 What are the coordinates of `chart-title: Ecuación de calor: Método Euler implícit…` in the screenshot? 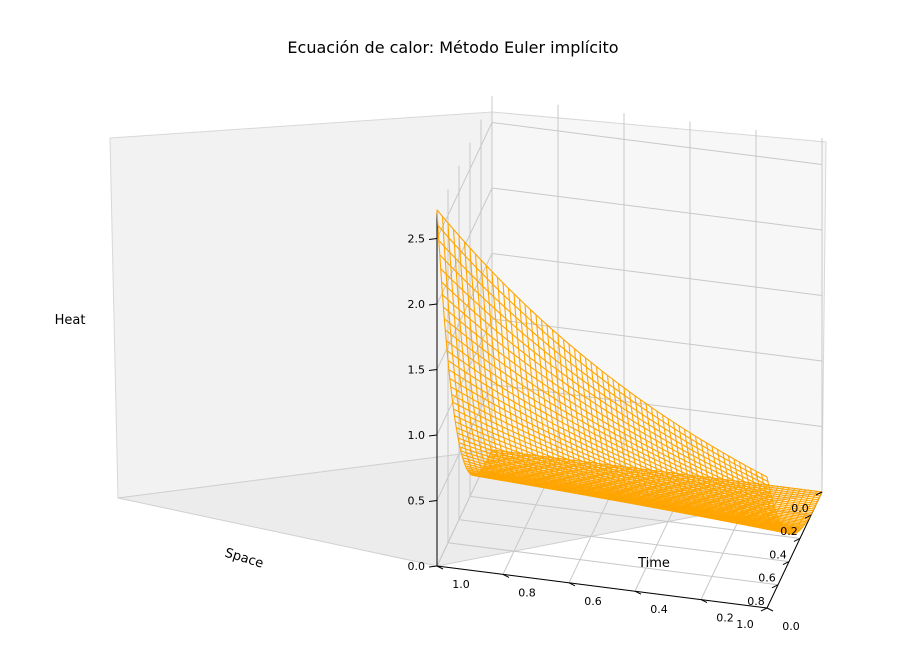 It's located at (452, 47).